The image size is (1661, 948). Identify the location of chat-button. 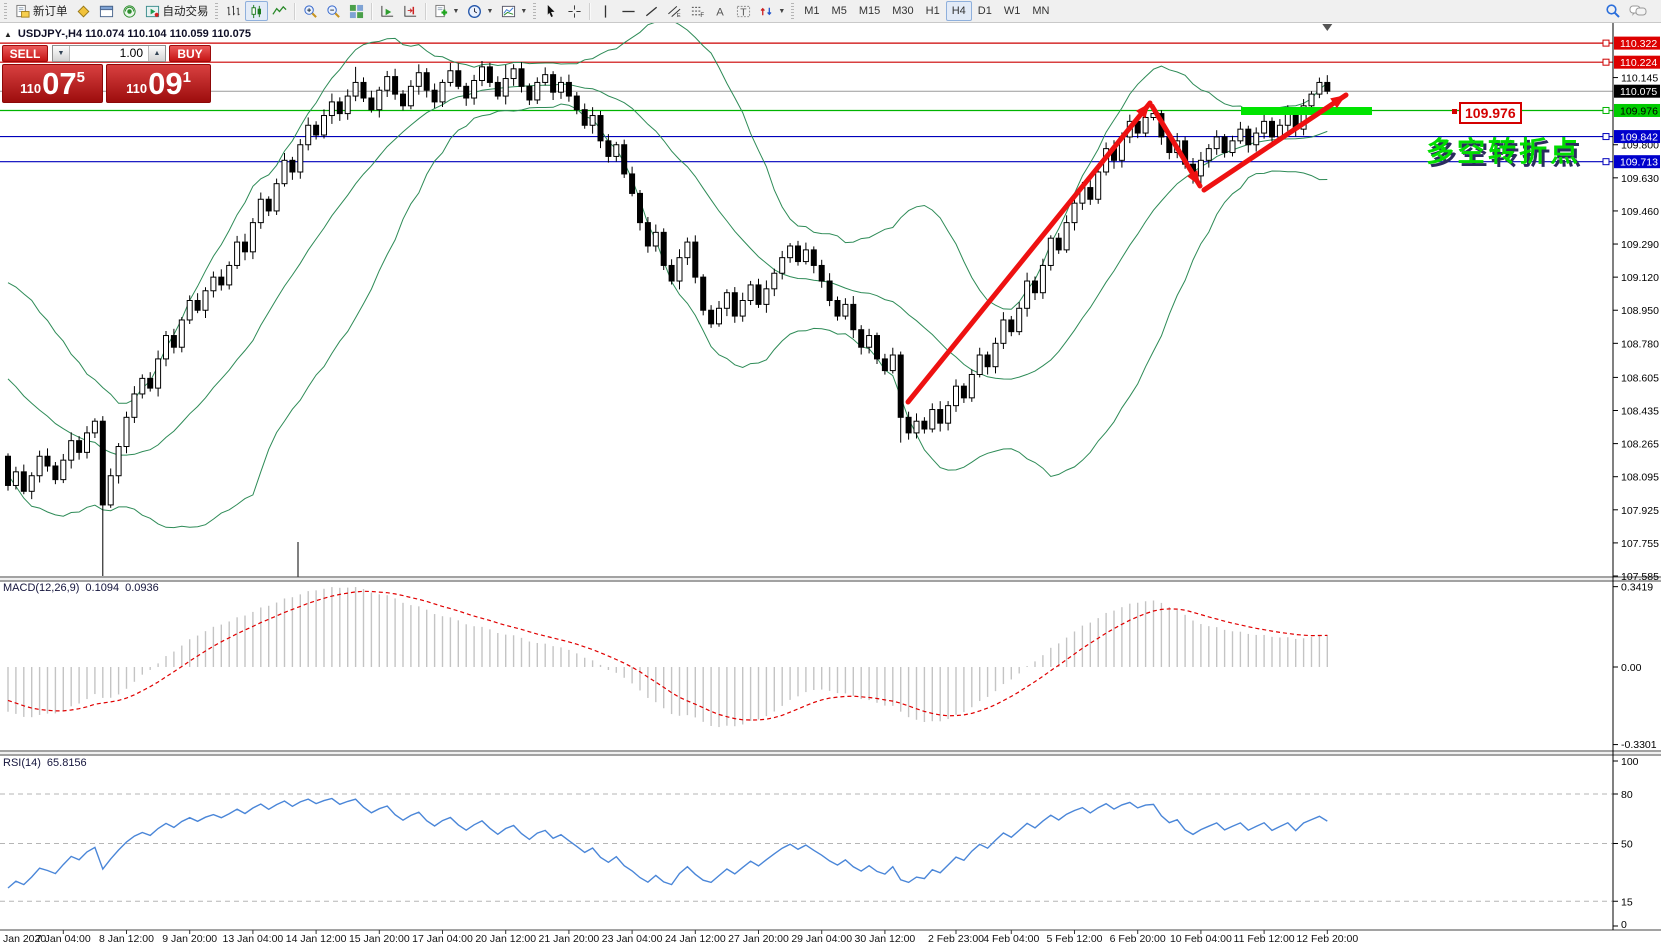
(1638, 11).